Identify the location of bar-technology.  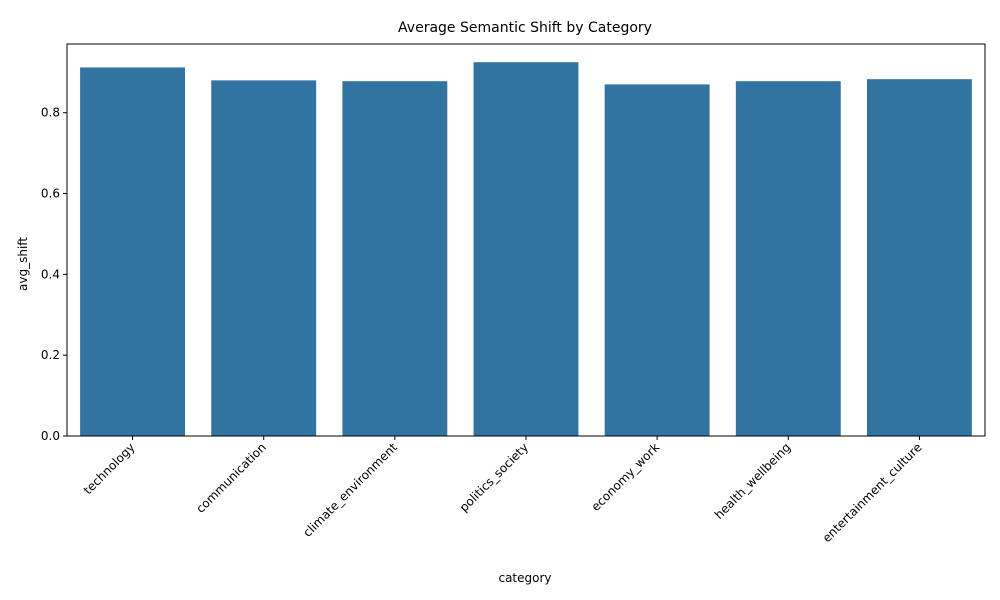
(133, 251).